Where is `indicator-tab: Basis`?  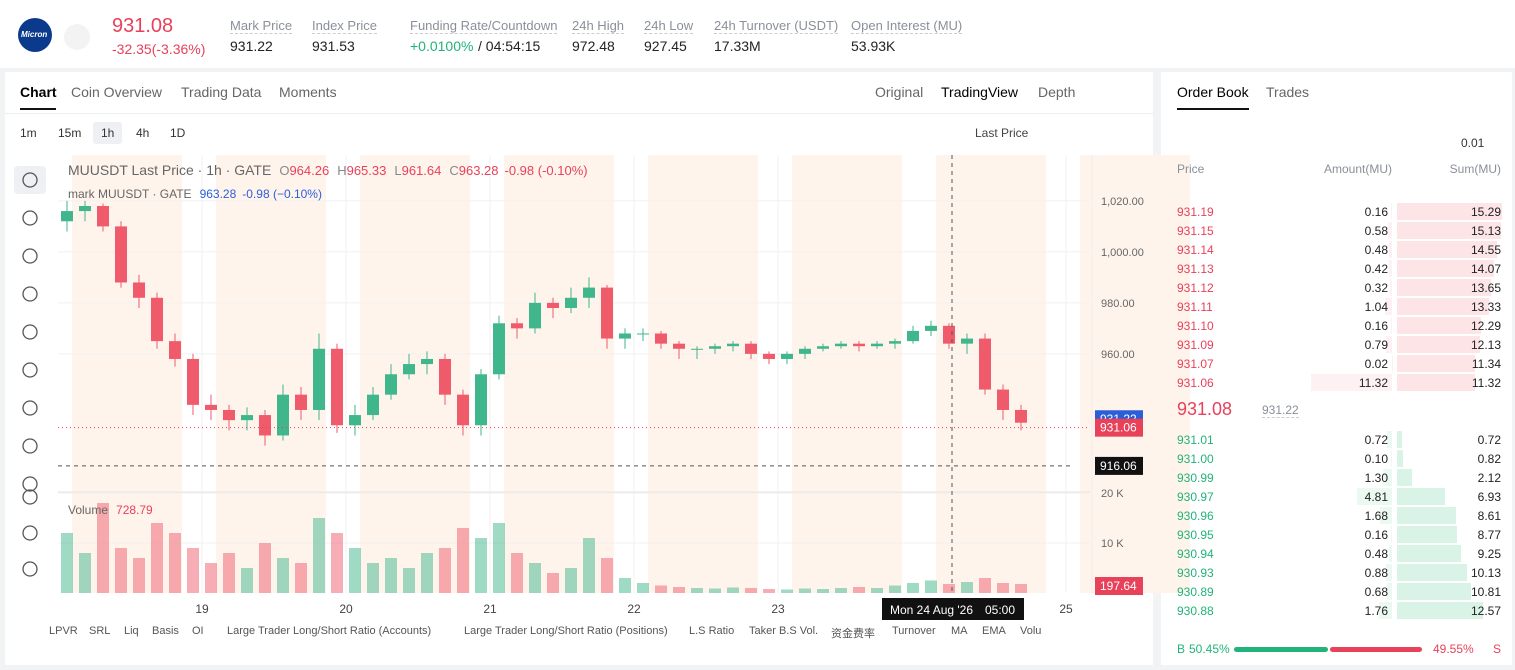
indicator-tab: Basis is located at coordinates (165, 631).